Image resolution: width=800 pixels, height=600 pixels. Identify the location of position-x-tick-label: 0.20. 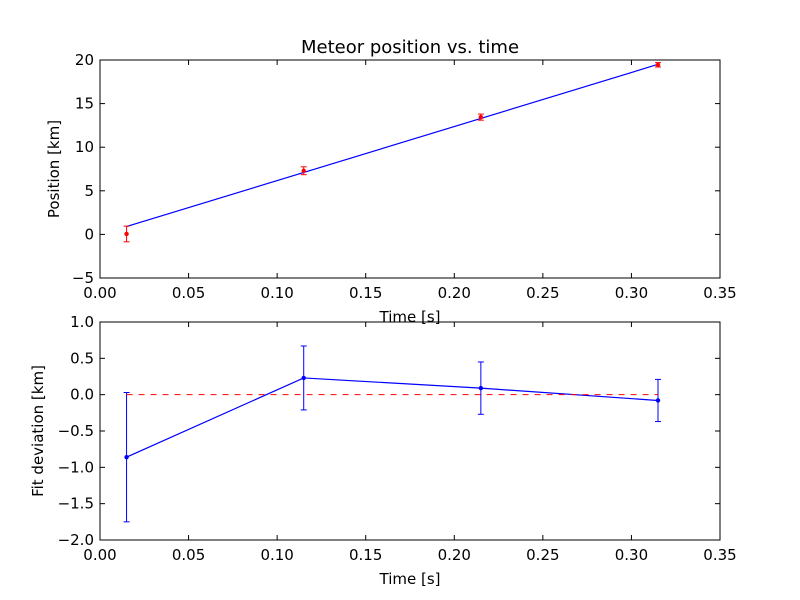
(454, 293).